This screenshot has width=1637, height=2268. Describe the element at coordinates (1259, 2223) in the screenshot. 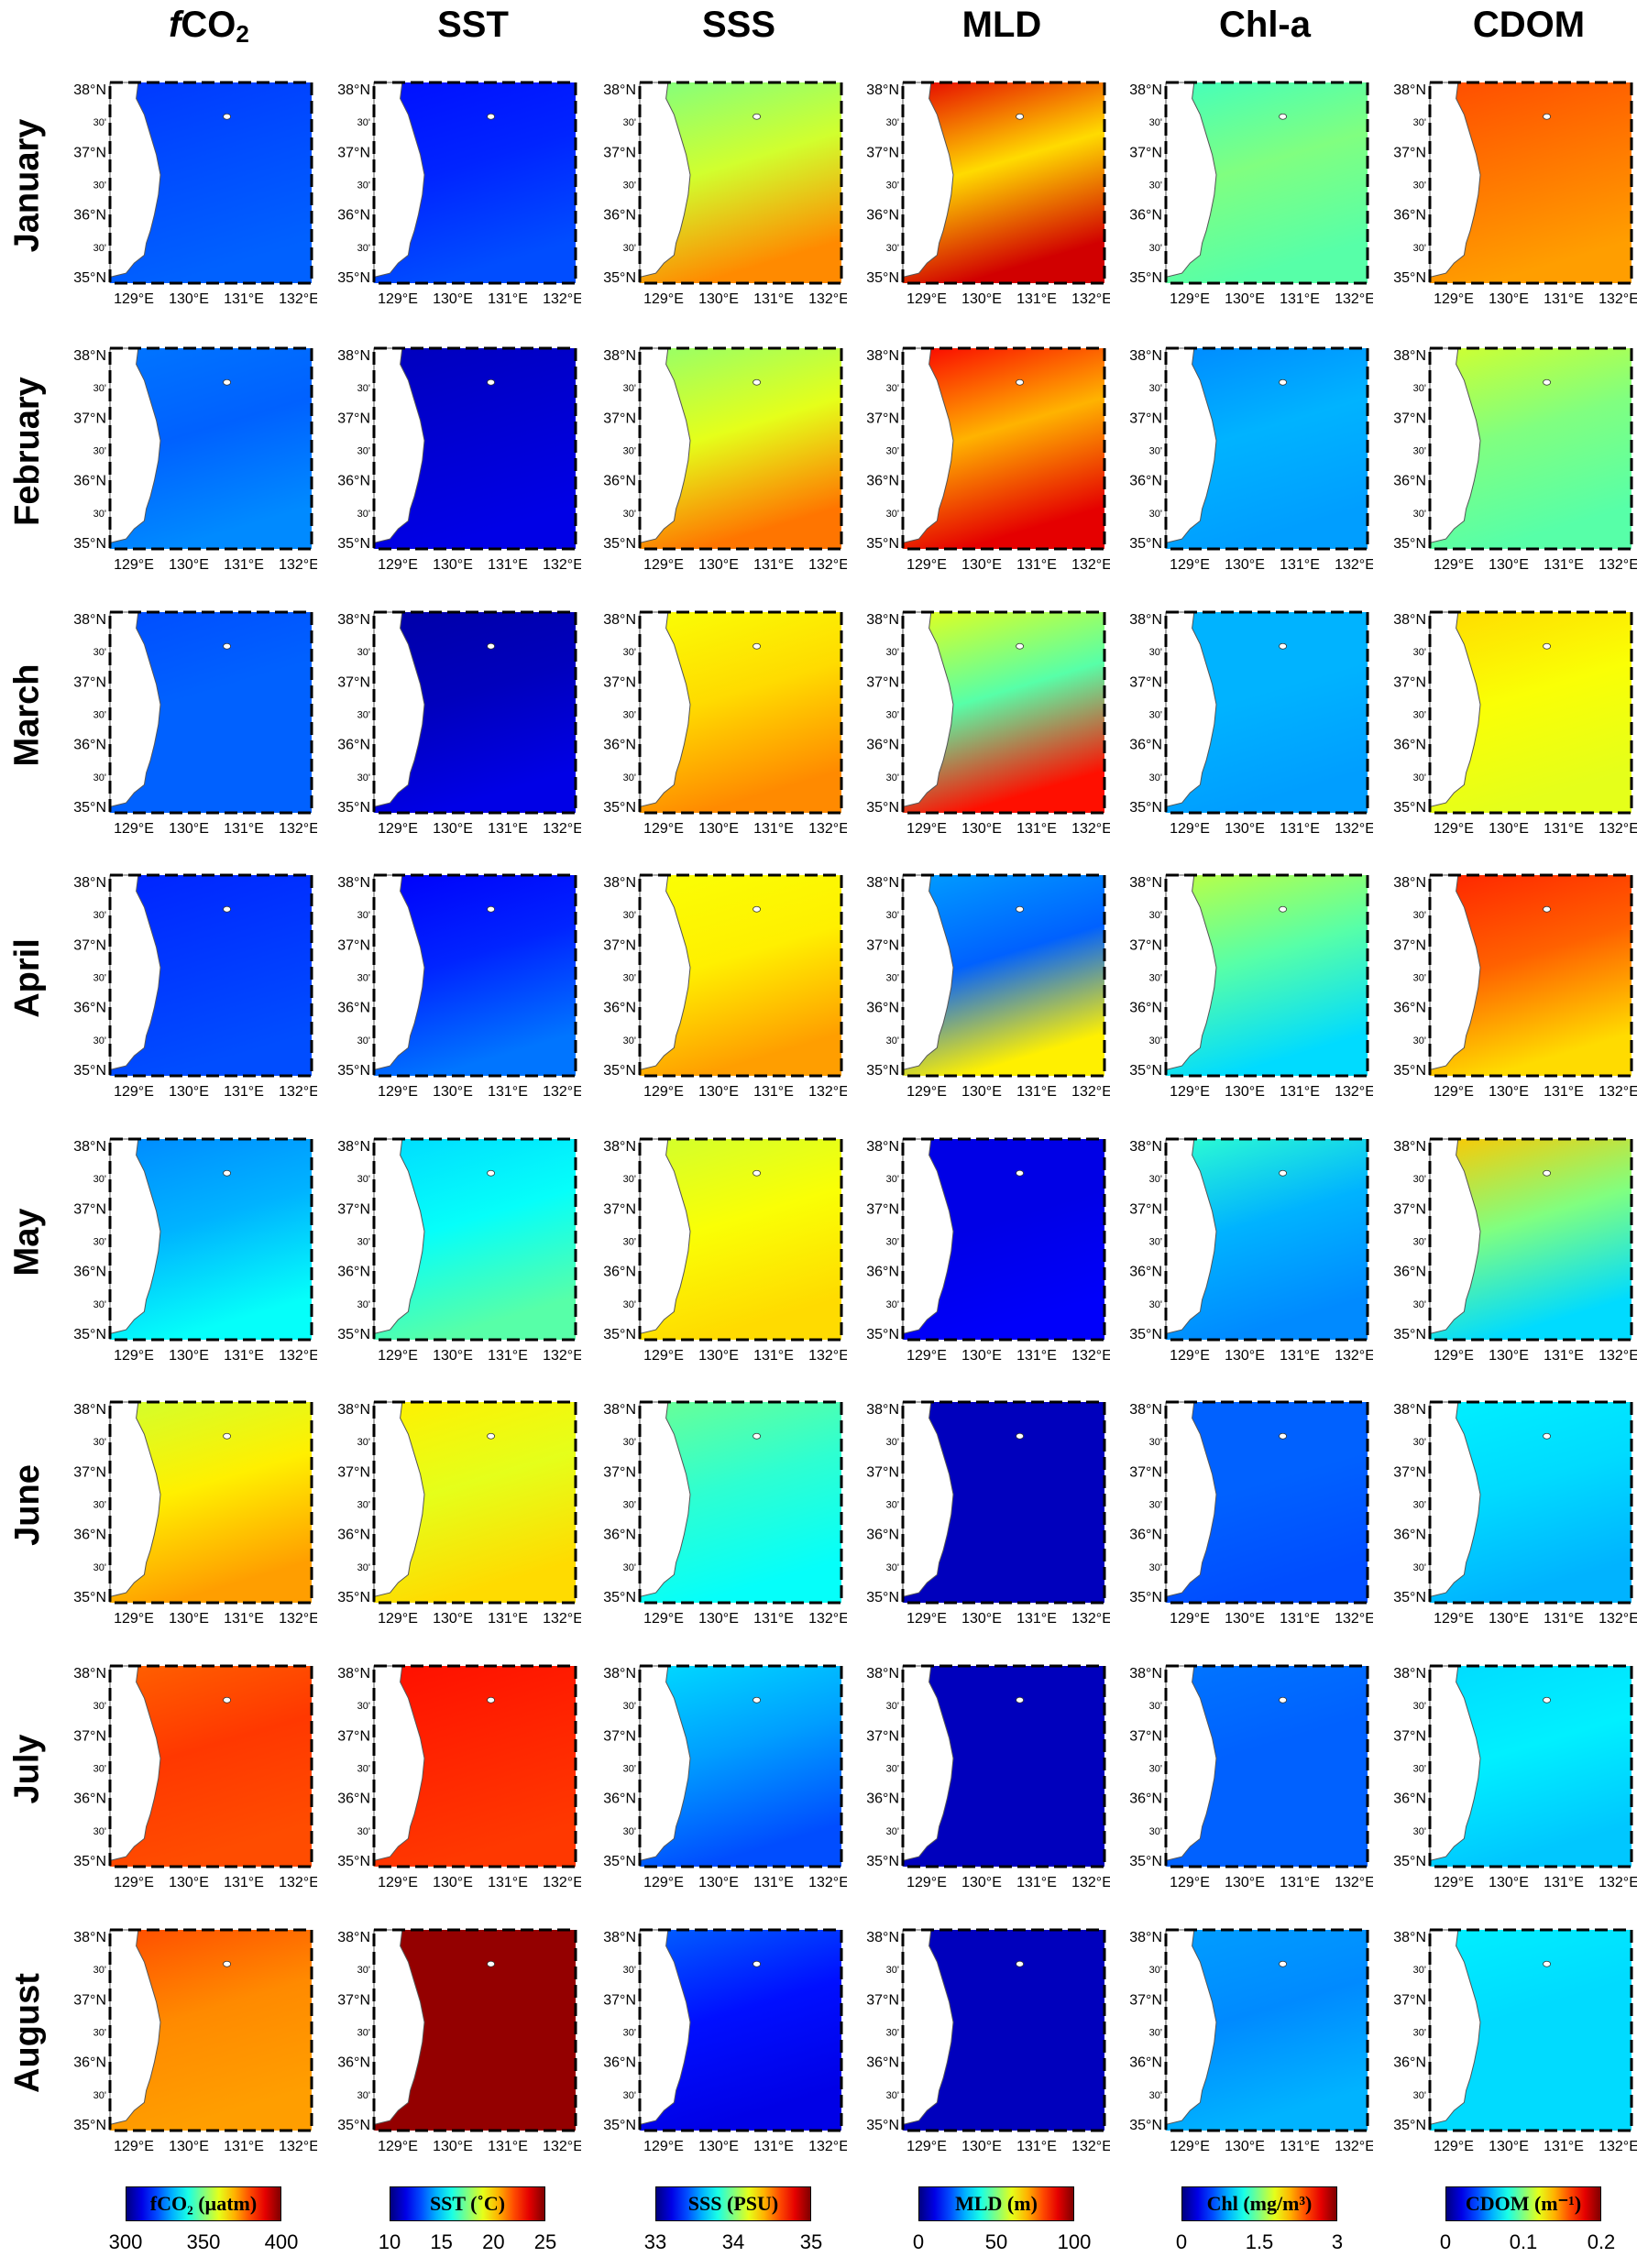

I see `colorbar-chl: Chl (mg/m³) 0 1.5 3` at that location.